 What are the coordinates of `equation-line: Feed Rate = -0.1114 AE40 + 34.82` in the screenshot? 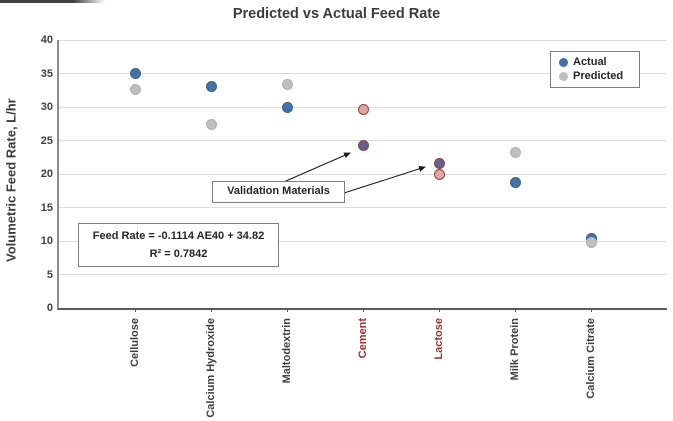 It's located at (178, 236).